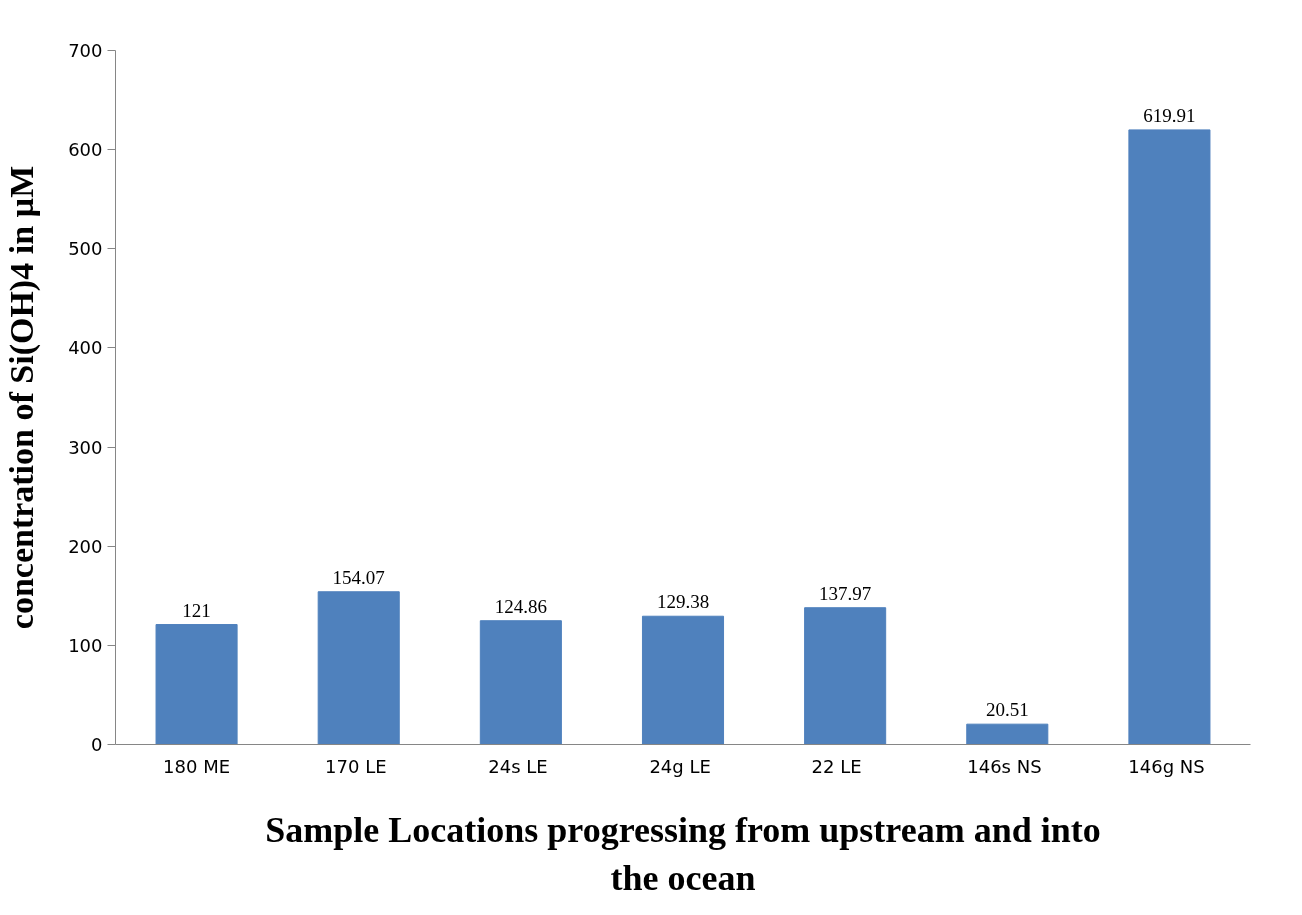  I want to click on y-tick-label: 700, so click(85, 50).